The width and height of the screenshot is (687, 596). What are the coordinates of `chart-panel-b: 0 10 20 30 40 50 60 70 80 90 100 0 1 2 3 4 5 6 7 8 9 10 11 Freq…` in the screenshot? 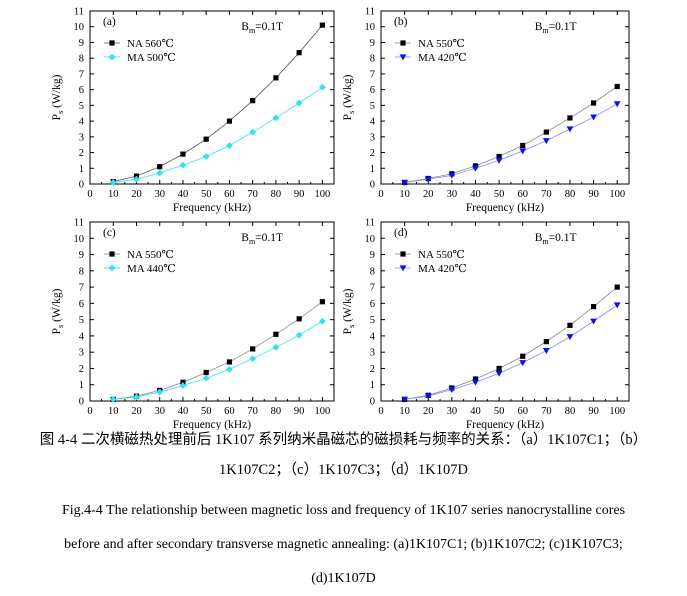 It's located at (486, 110).